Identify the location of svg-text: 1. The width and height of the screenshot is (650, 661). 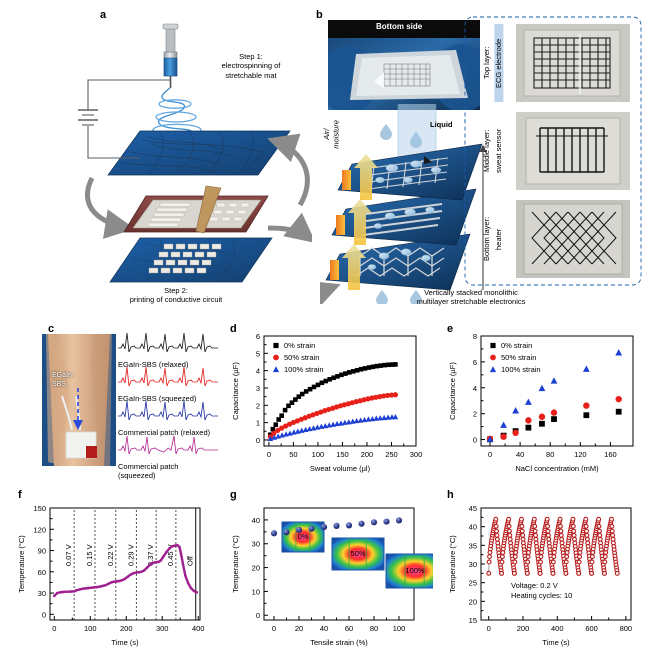
(258, 423).